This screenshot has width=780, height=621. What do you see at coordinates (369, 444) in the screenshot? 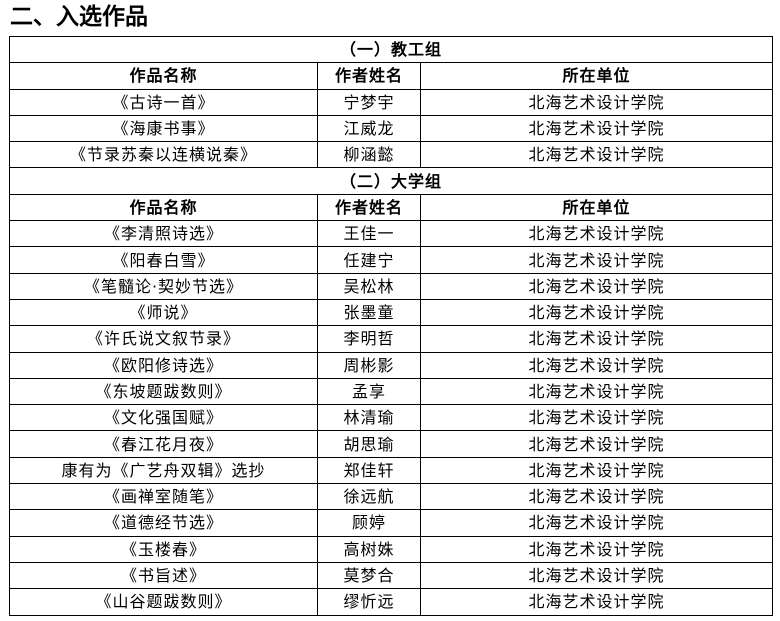
I see `author-cell: 胡思瑜` at bounding box center [369, 444].